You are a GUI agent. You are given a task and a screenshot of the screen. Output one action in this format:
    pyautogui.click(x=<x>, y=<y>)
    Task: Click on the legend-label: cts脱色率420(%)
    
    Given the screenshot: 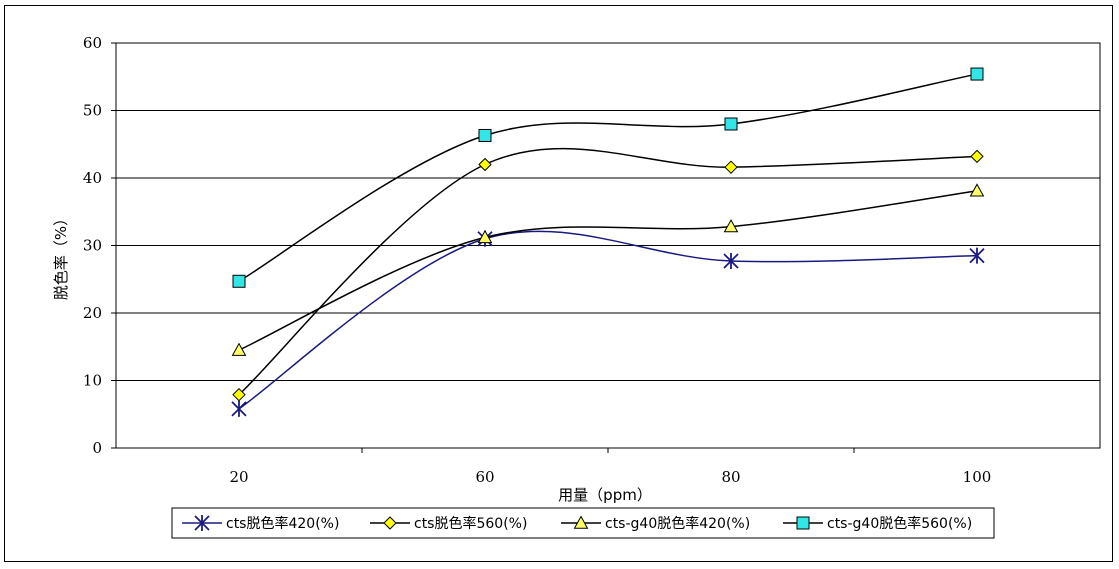 What is the action you would take?
    pyautogui.click(x=282, y=523)
    